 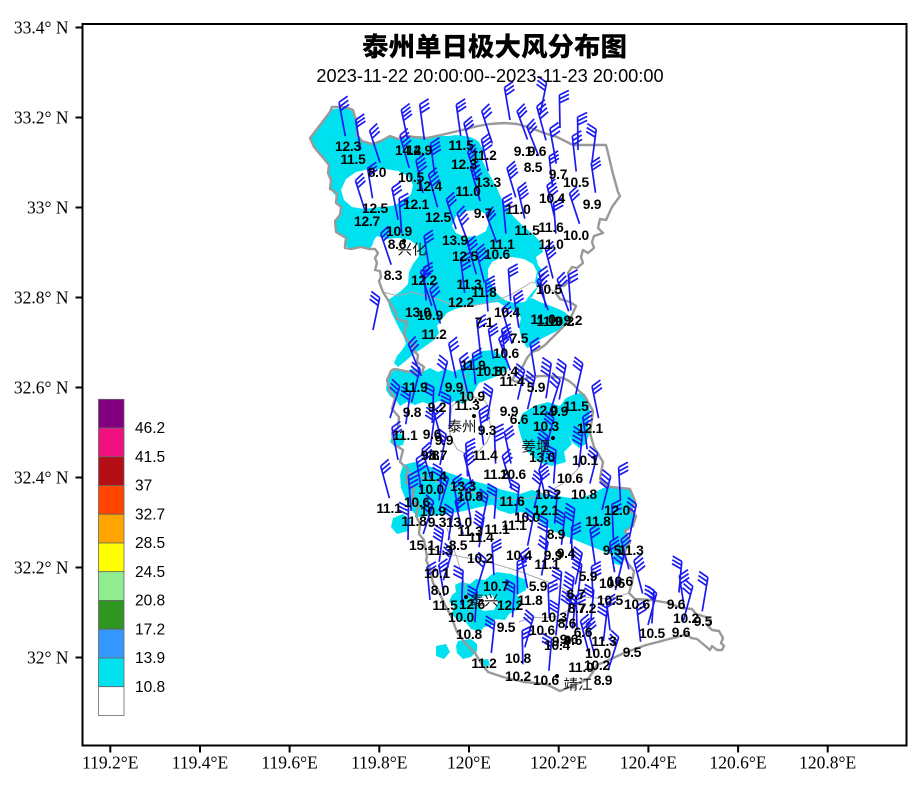 What do you see at coordinates (827, 763) in the screenshot?
I see `svg-text: 120.8°E` at bounding box center [827, 763].